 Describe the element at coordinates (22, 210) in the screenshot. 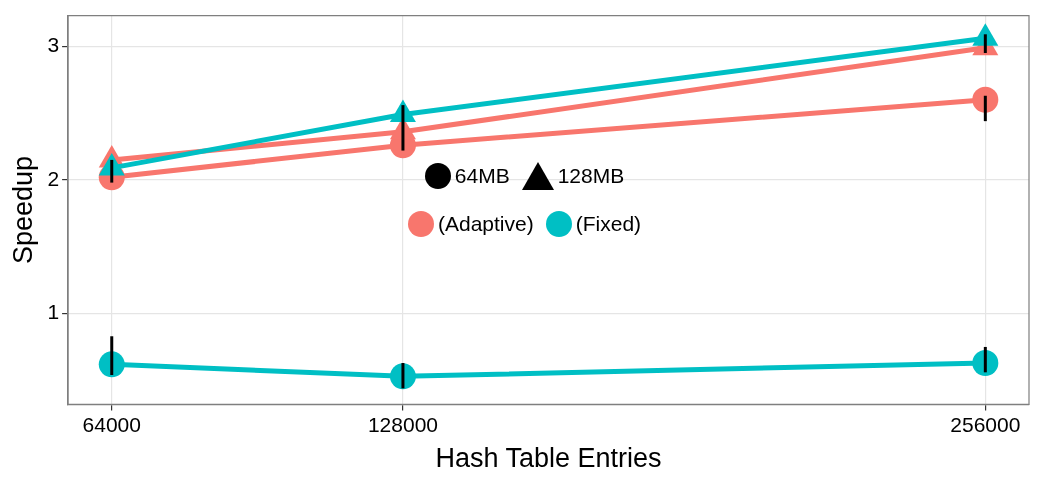

I see `y-axis-title: Speedup` at that location.